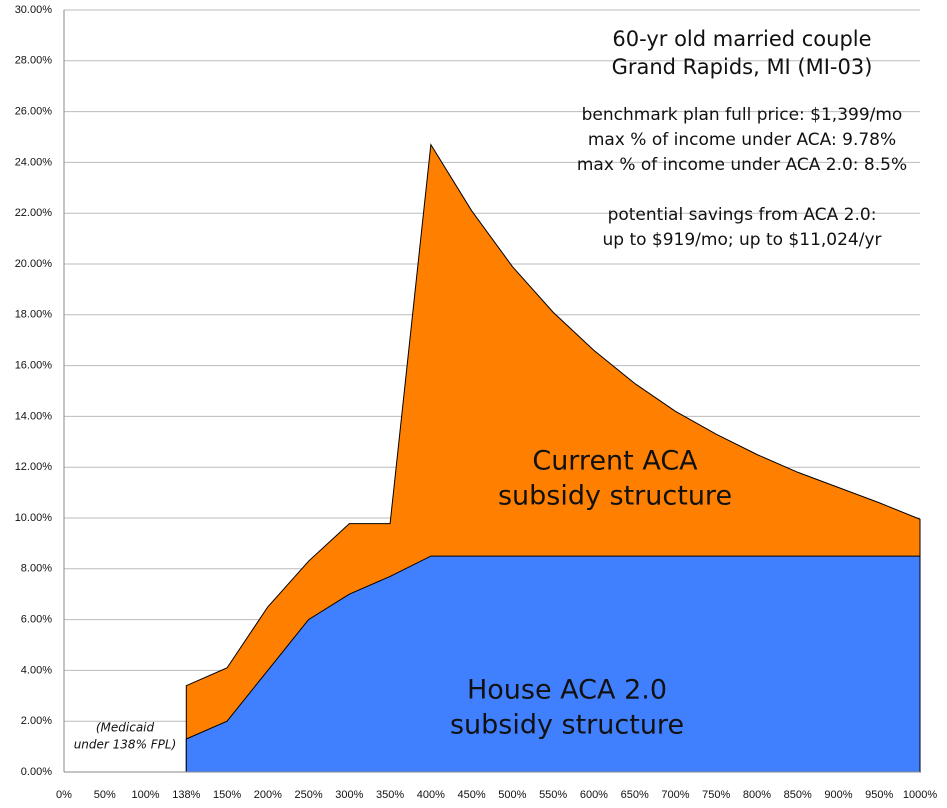 This screenshot has height=808, width=947. What do you see at coordinates (227, 795) in the screenshot?
I see `x-tick-label: 150%` at bounding box center [227, 795].